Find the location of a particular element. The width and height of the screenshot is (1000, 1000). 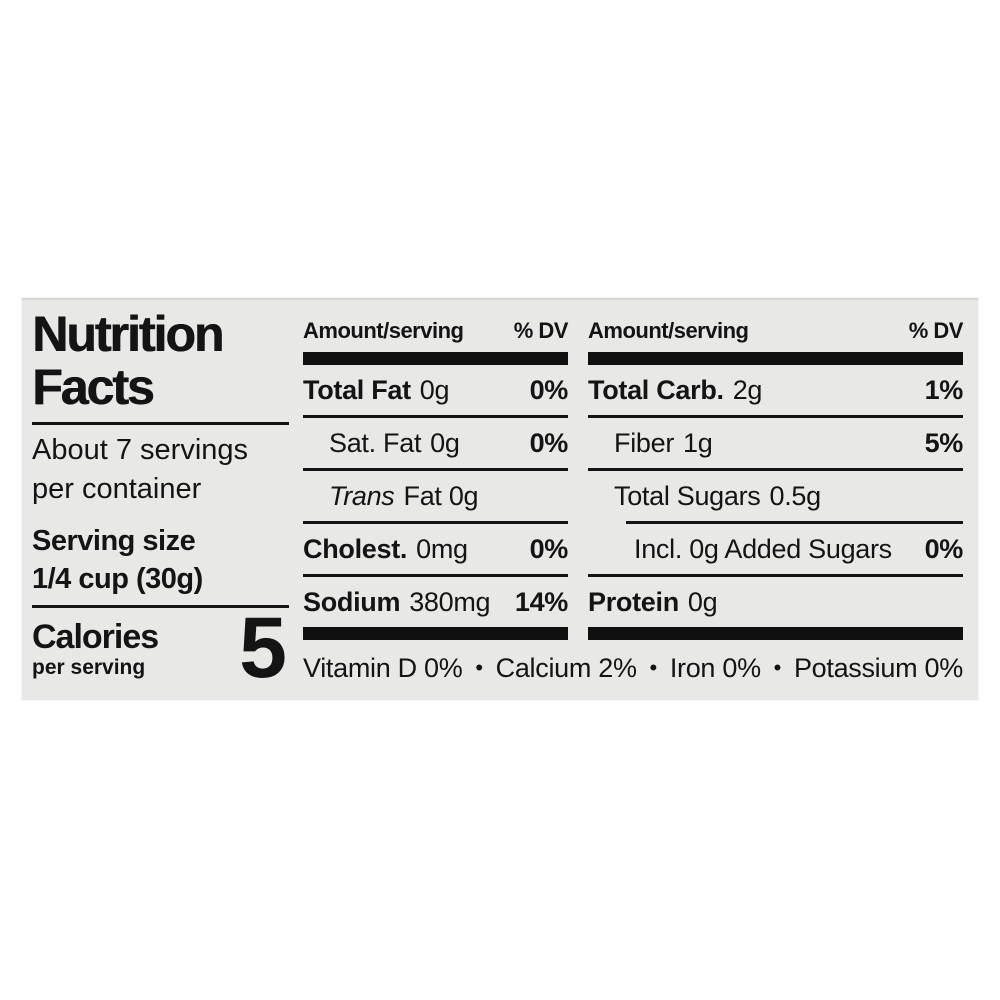

divider-above-calories is located at coordinates (160, 606).